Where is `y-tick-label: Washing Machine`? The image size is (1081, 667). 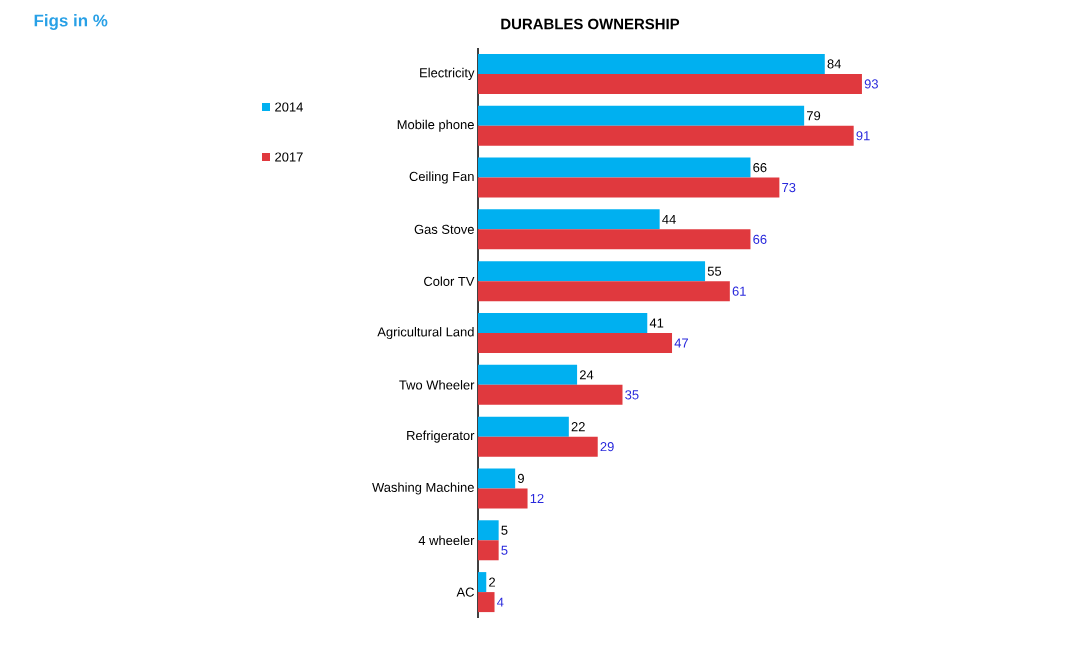
y-tick-label: Washing Machine is located at coordinates (423, 488).